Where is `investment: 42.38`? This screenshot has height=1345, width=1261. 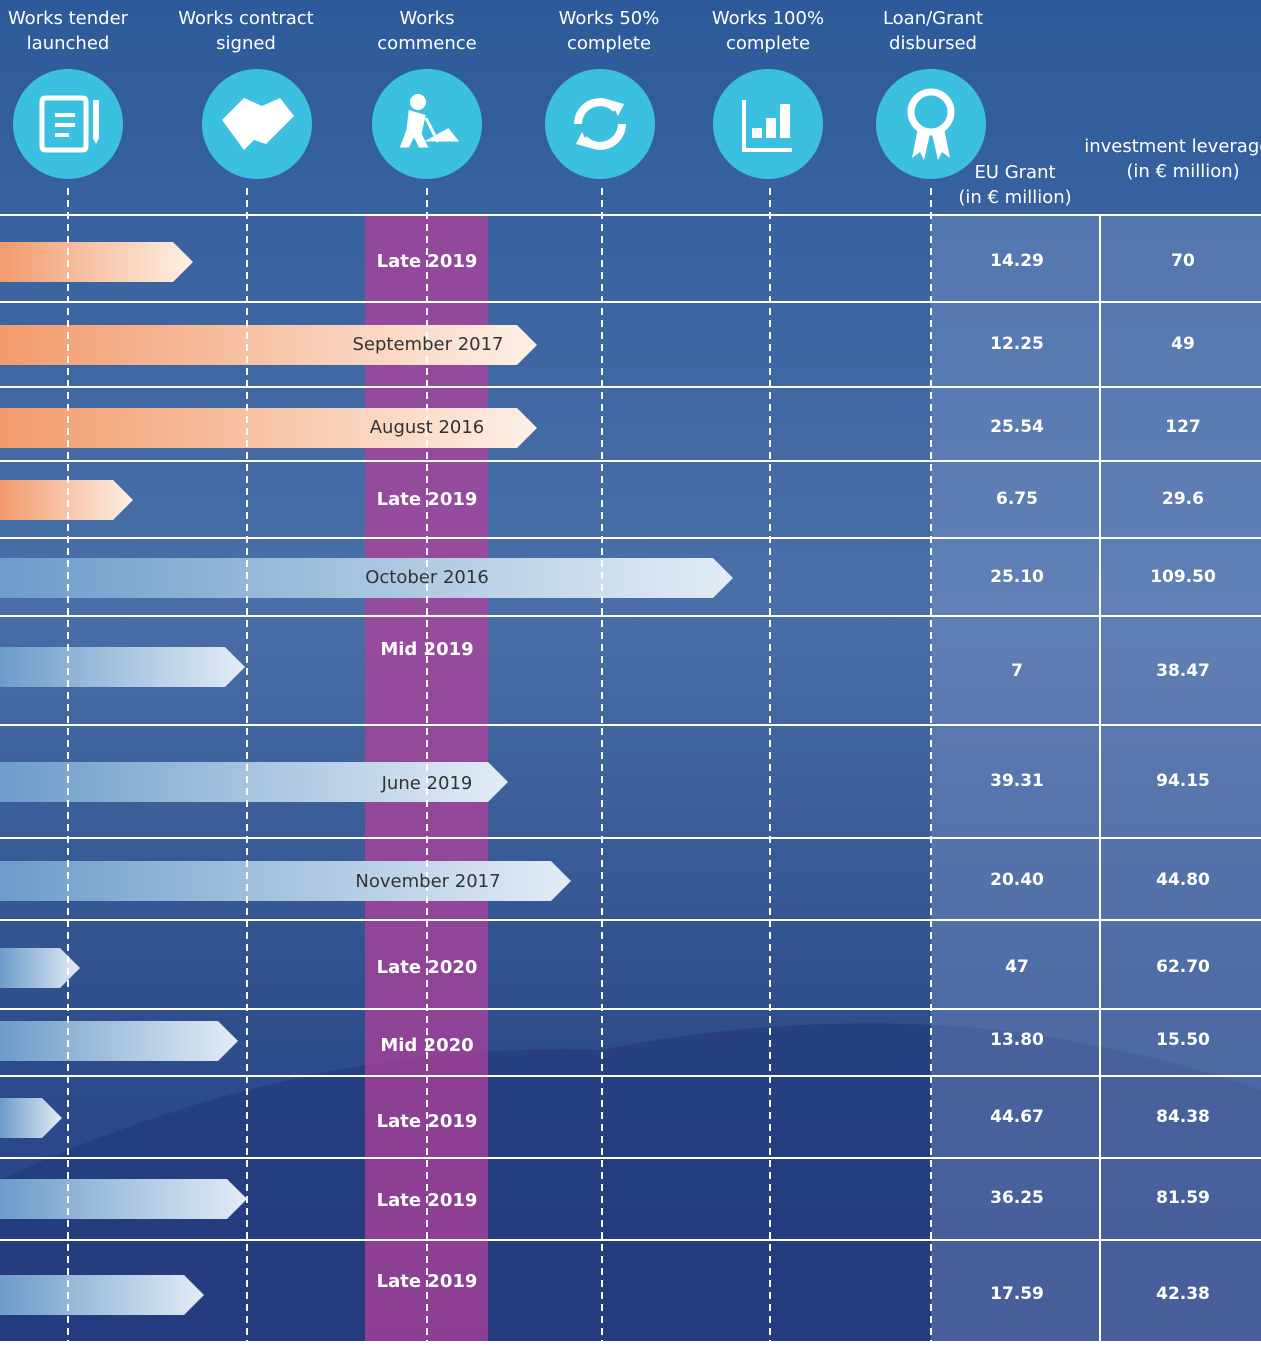 investment: 42.38 is located at coordinates (1183, 1294).